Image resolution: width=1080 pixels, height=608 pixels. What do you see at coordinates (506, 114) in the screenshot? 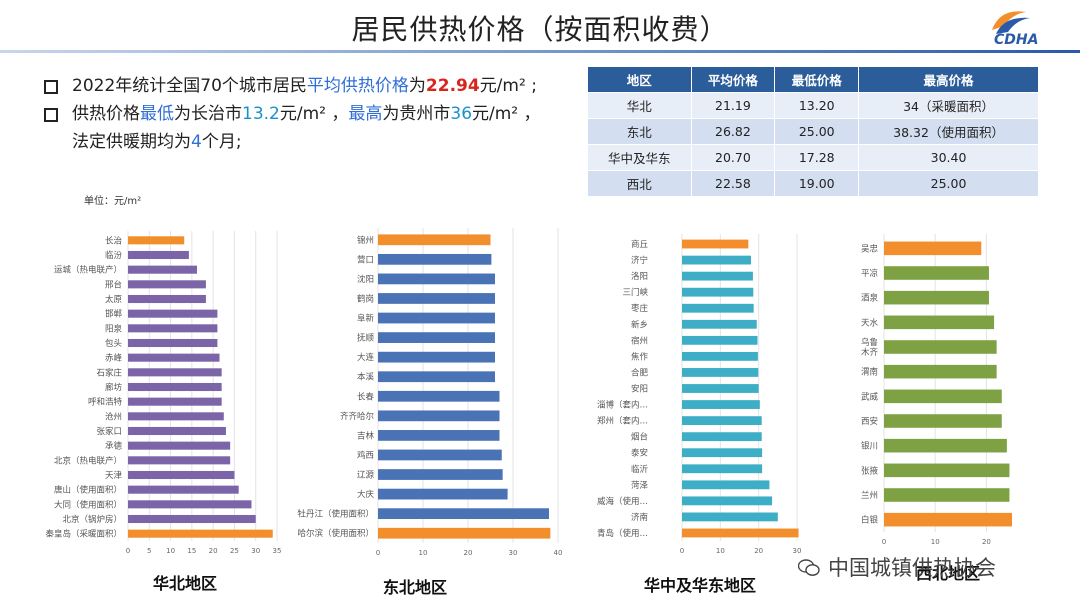
I see `bullet-text: 元/m² ，` at bounding box center [506, 114].